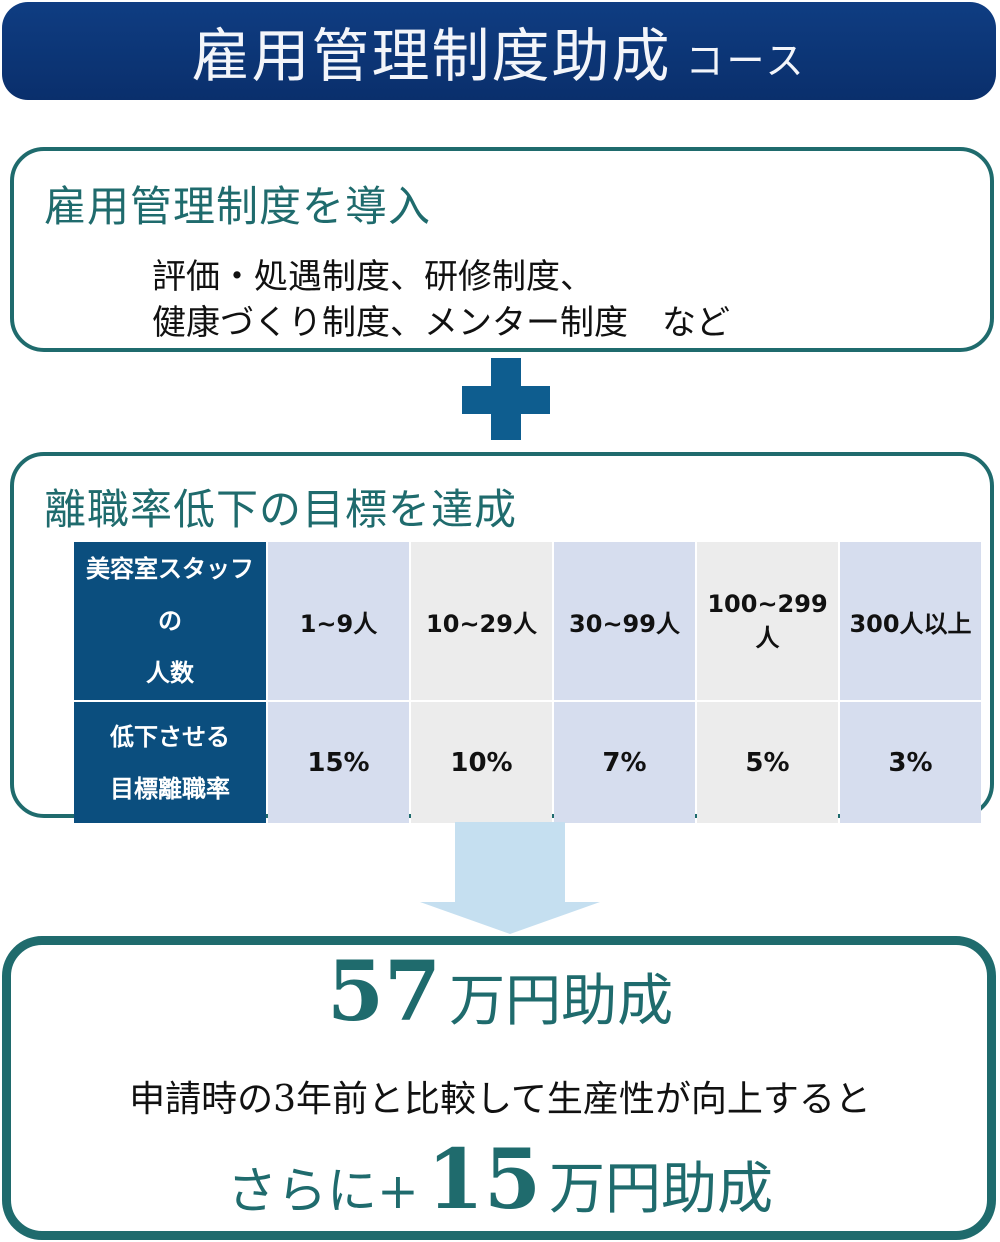 The height and width of the screenshot is (1242, 1000). I want to click on staff-cell: 30~99人, so click(624, 621).